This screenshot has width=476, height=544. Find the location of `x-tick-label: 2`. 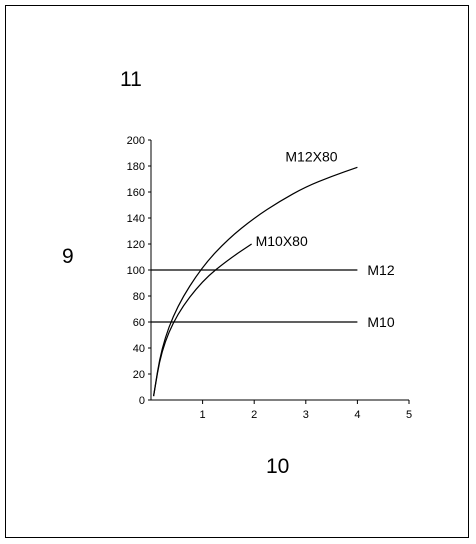

x-tick-label: 2 is located at coordinates (254, 415).